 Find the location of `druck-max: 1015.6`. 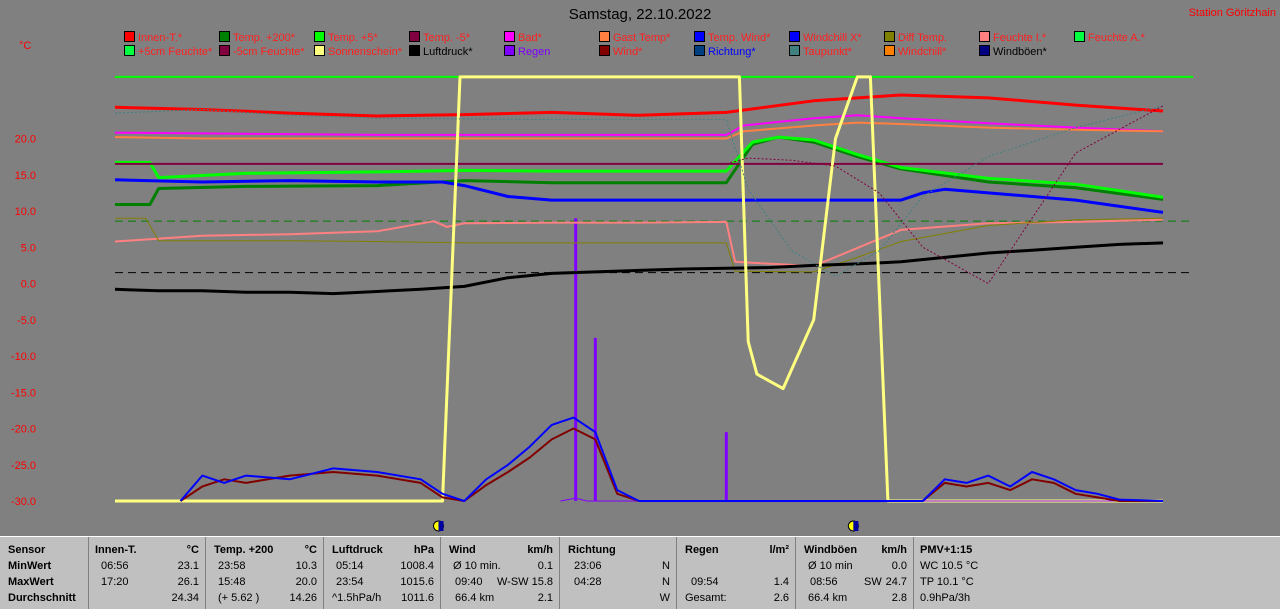

druck-max: 1015.6 is located at coordinates (417, 582).